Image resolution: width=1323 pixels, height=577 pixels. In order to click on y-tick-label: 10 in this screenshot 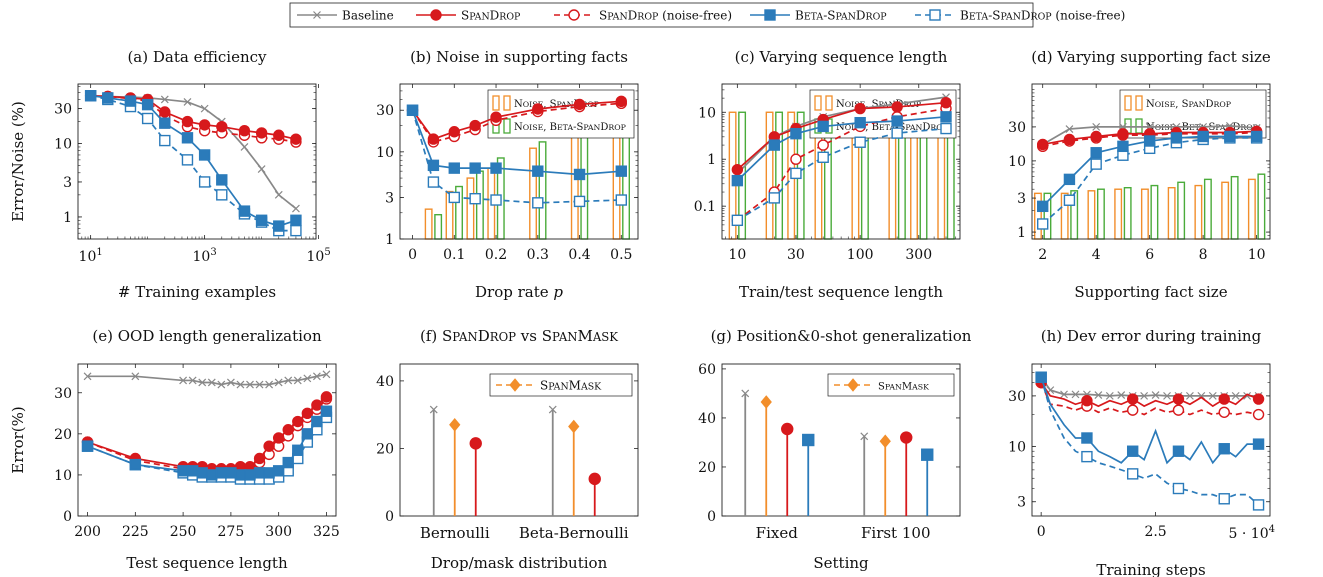, I will do `click(63, 476)`.